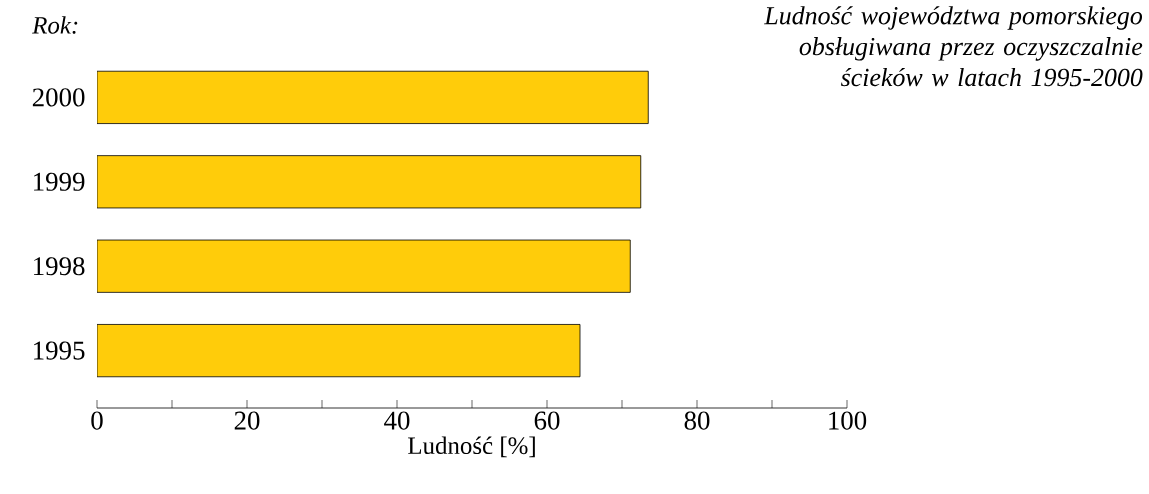 The height and width of the screenshot is (494, 1149). I want to click on x-tick-label: 0, so click(97, 420).